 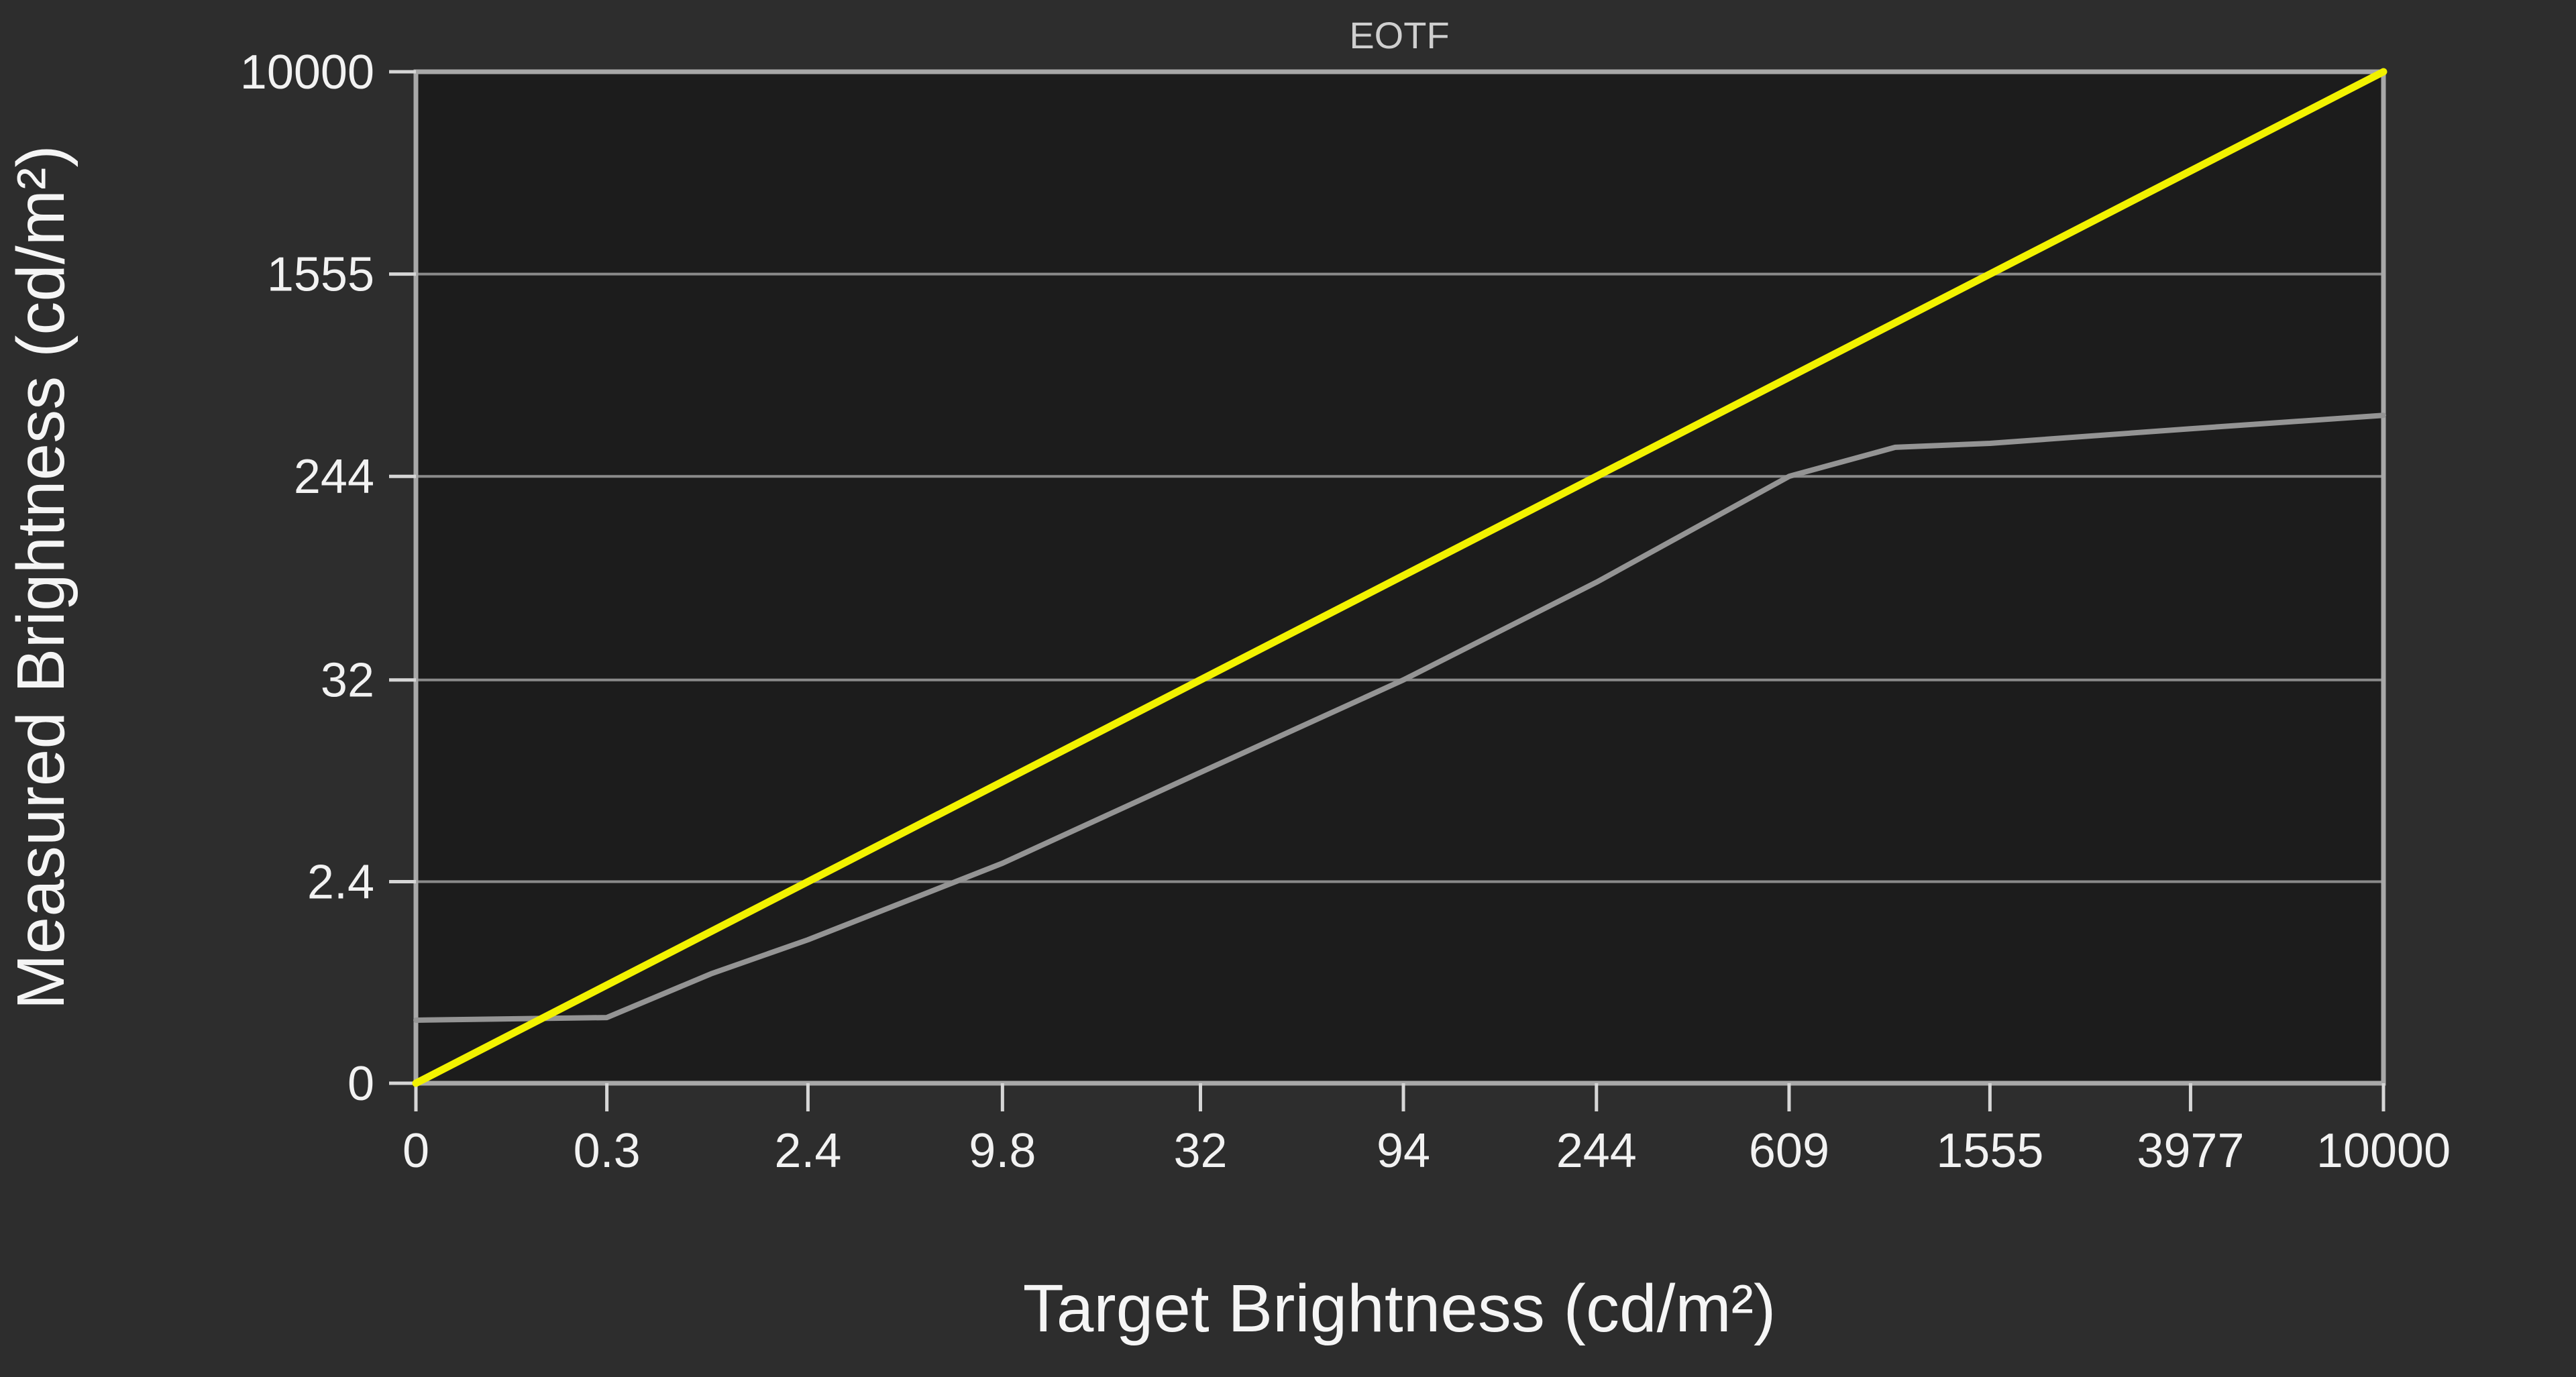 I want to click on y-tick-label: 2.4, so click(x=340, y=883).